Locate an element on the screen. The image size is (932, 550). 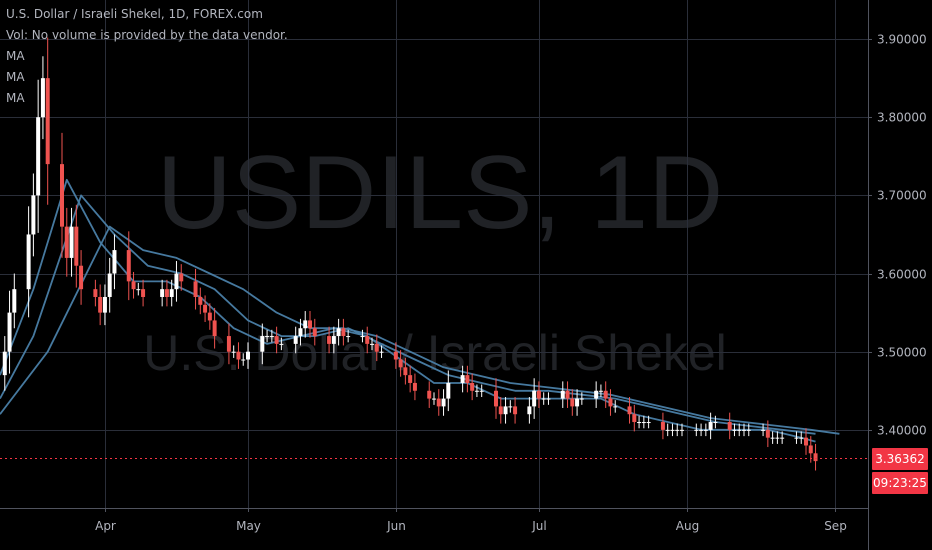
watermark-symbol: USDILS, 1D is located at coordinates (440, 193).